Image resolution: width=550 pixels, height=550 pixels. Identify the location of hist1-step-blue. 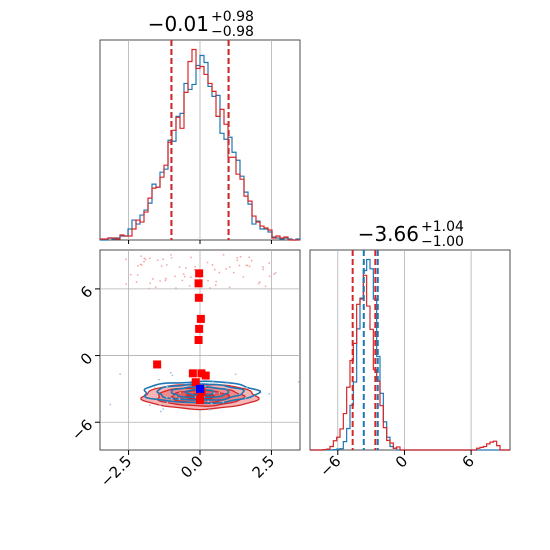
(200, 147).